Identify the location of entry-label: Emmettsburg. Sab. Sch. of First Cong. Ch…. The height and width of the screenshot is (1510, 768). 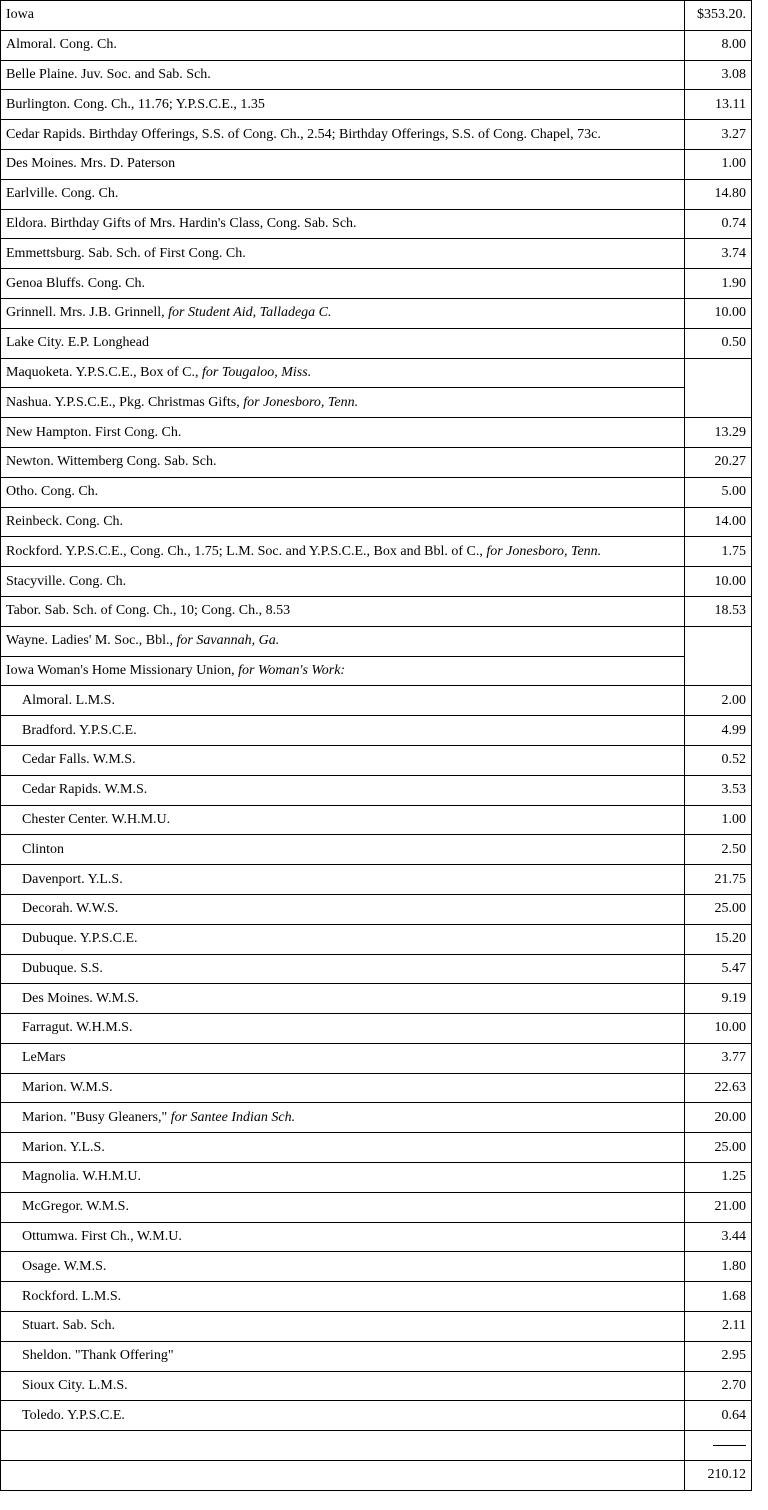
(126, 253).